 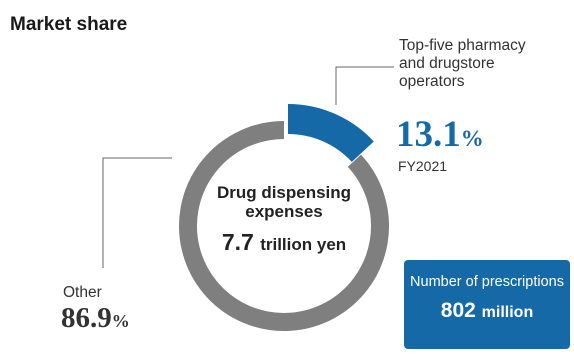 I want to click on other-percent-value: 86.9, so click(x=86, y=318).